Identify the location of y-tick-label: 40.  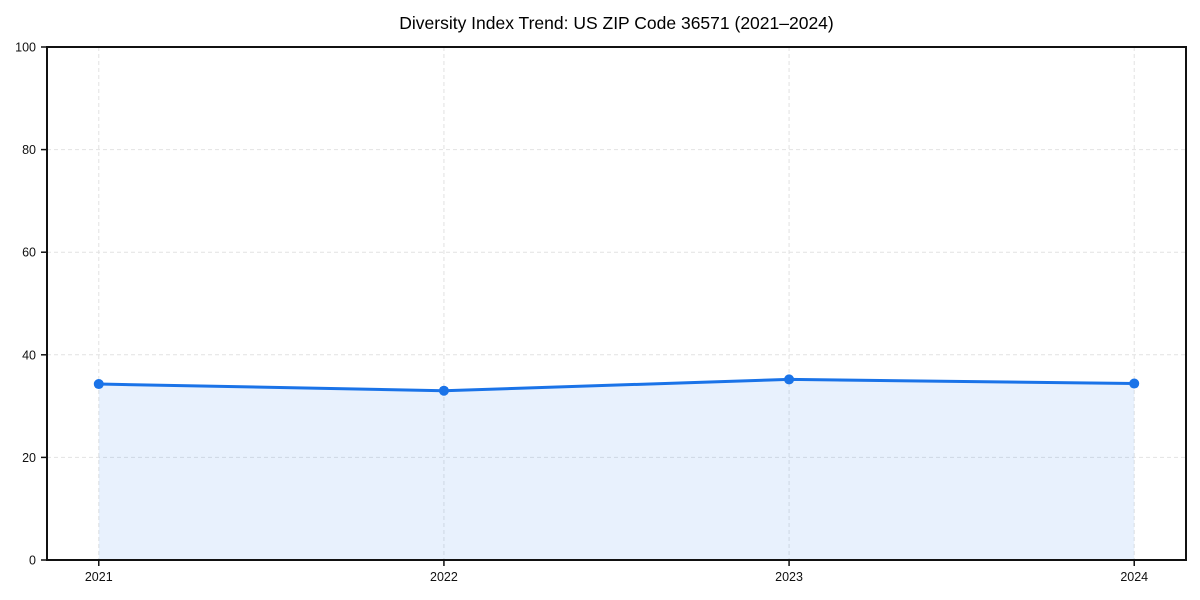
(29, 355).